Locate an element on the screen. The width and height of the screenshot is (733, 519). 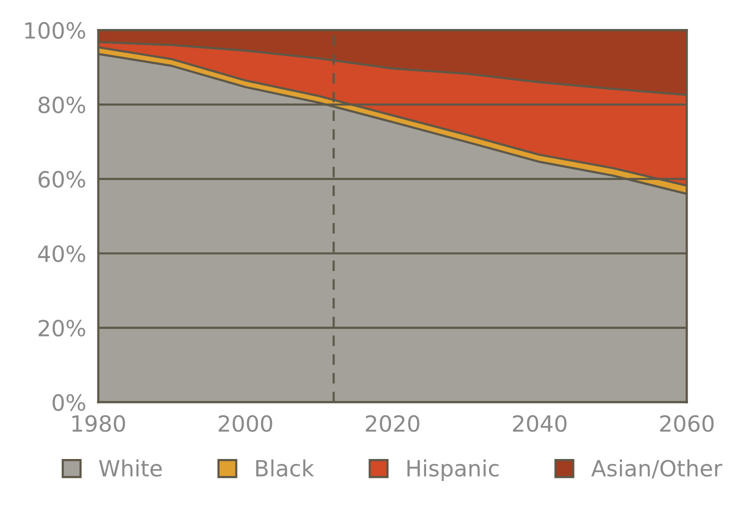
x-tick-label: 2060 is located at coordinates (687, 423).